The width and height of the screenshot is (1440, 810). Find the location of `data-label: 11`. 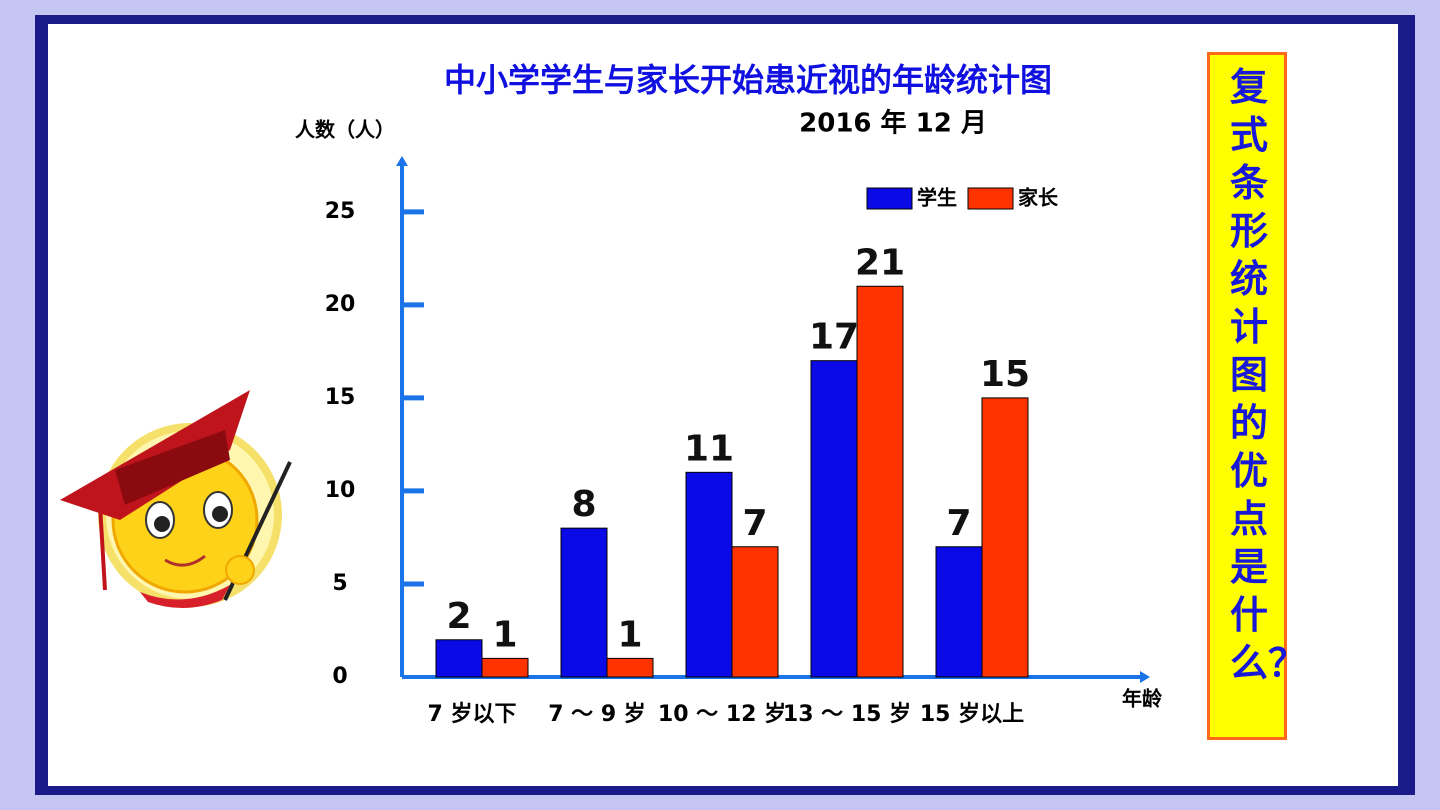

data-label: 11 is located at coordinates (709, 448).